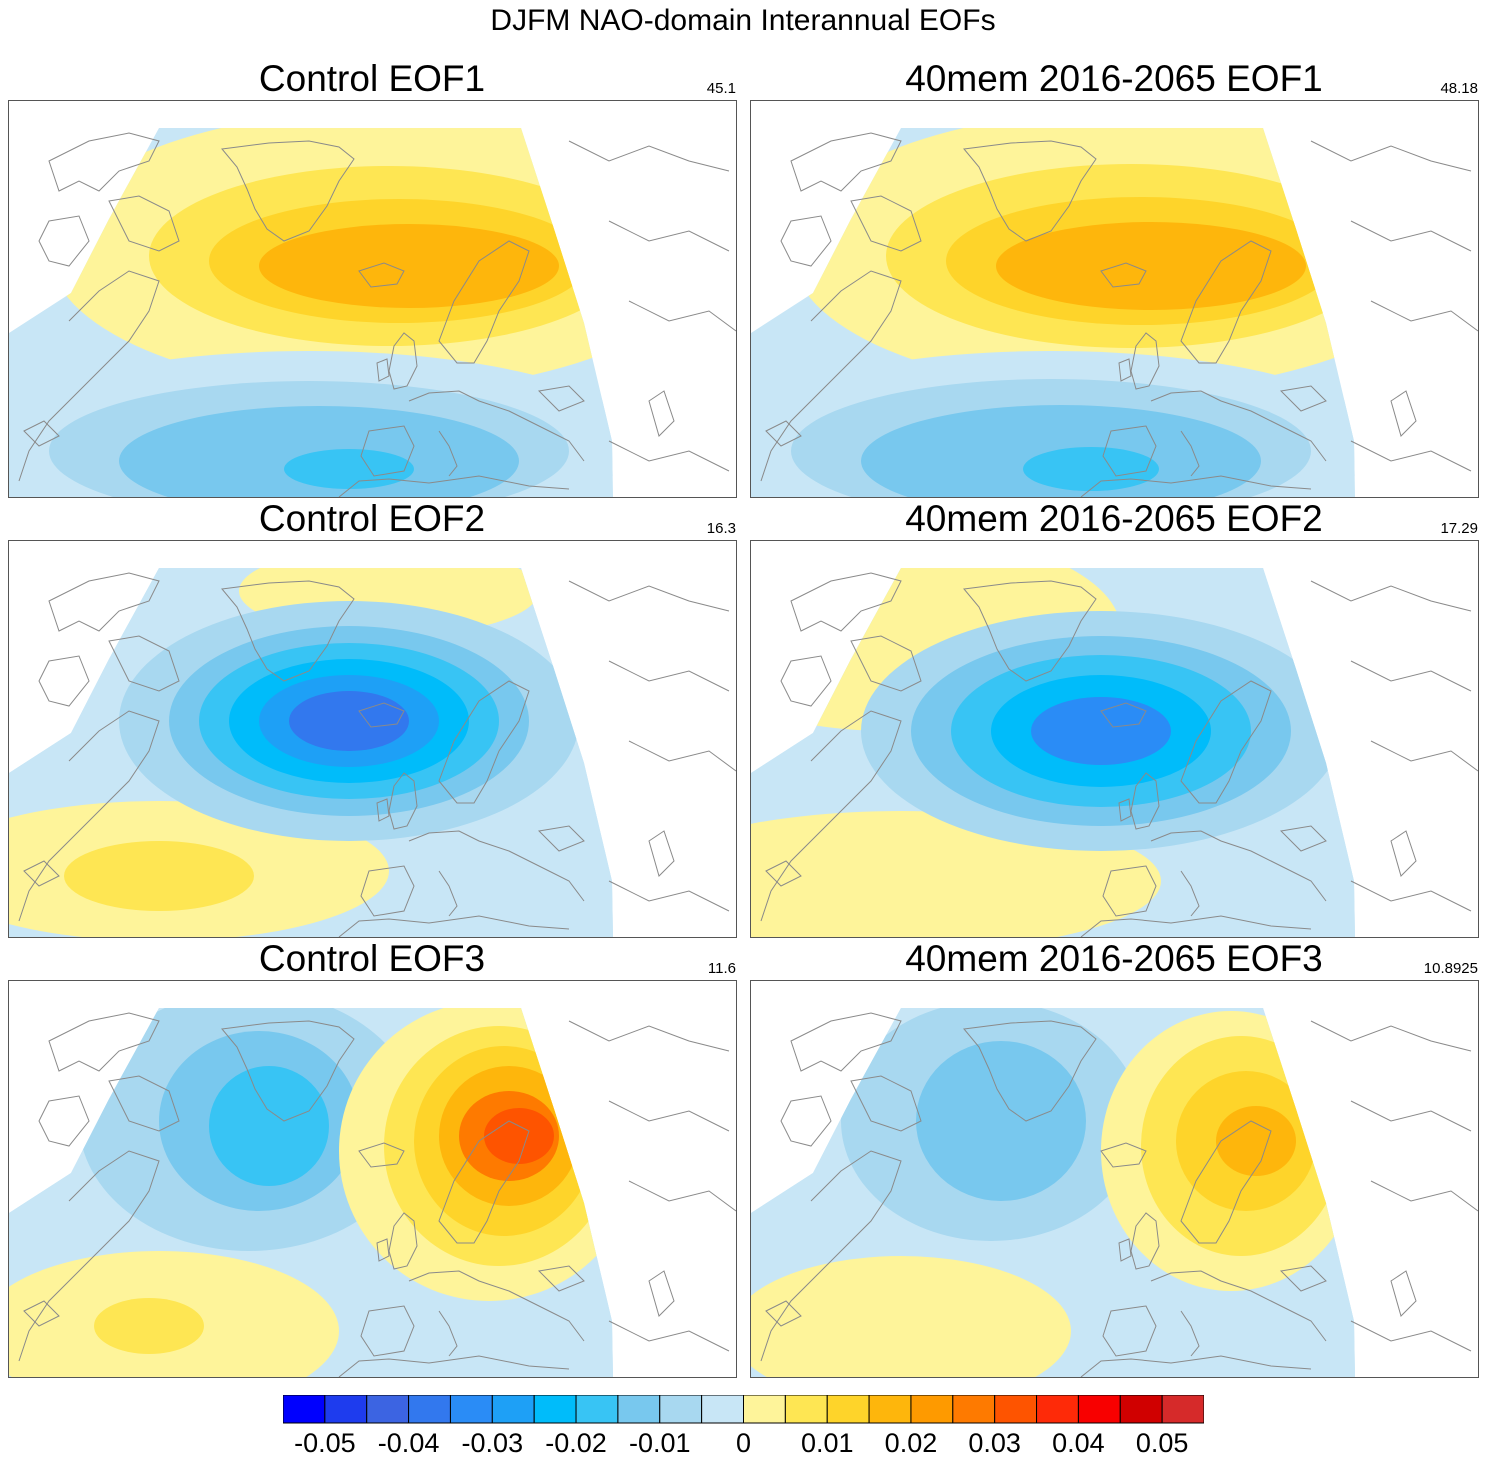 The image size is (1486, 1463). I want to click on panel-title: Control EOF1, so click(372, 78).